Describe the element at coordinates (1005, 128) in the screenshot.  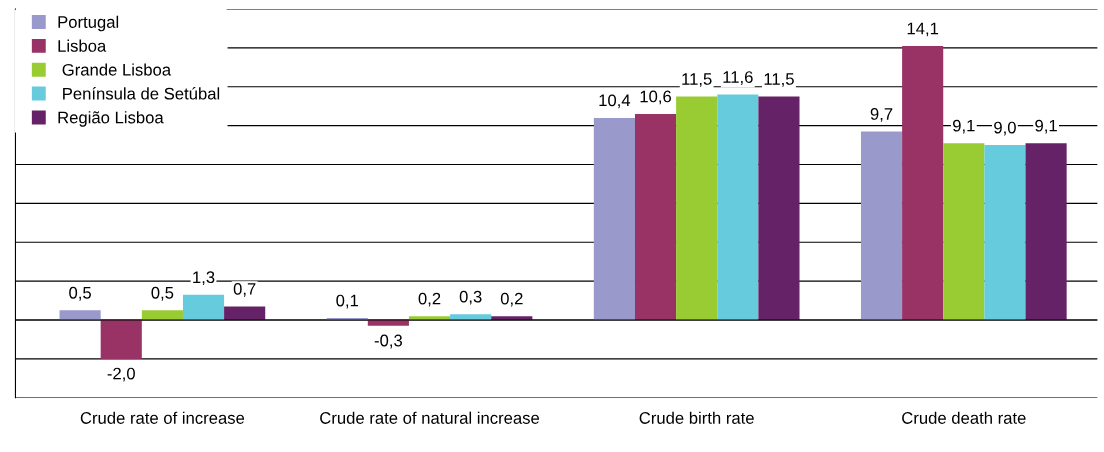
I see `data-label: 9,0` at that location.